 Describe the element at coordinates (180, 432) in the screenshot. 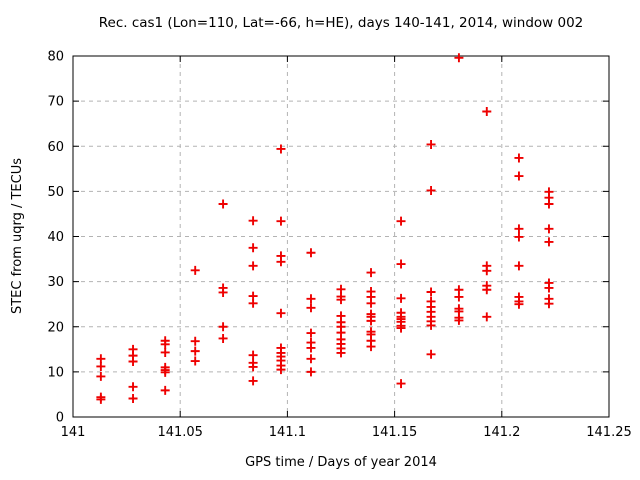

I see `x-tick-label: 141.05` at that location.